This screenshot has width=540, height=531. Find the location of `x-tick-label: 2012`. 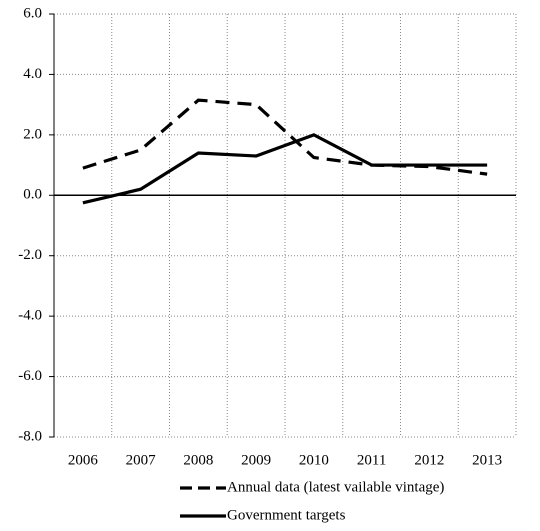

x-tick-label: 2012 is located at coordinates (429, 460).